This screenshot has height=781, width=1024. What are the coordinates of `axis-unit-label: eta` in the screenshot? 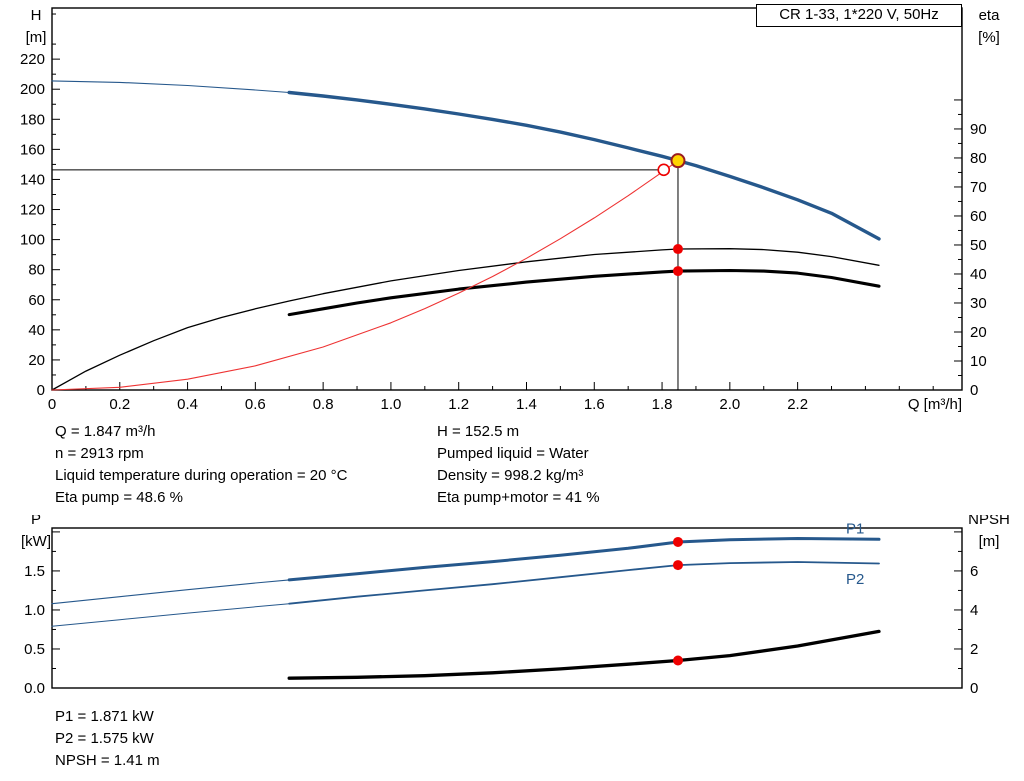 It's located at (990, 15).